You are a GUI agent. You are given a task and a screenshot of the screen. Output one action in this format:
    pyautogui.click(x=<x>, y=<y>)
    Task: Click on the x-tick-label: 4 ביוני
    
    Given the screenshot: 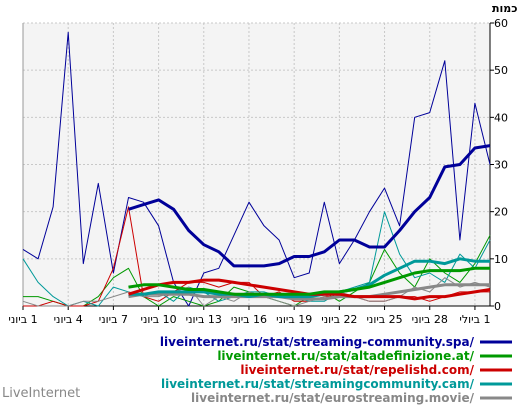 What is the action you would take?
    pyautogui.click(x=68, y=319)
    